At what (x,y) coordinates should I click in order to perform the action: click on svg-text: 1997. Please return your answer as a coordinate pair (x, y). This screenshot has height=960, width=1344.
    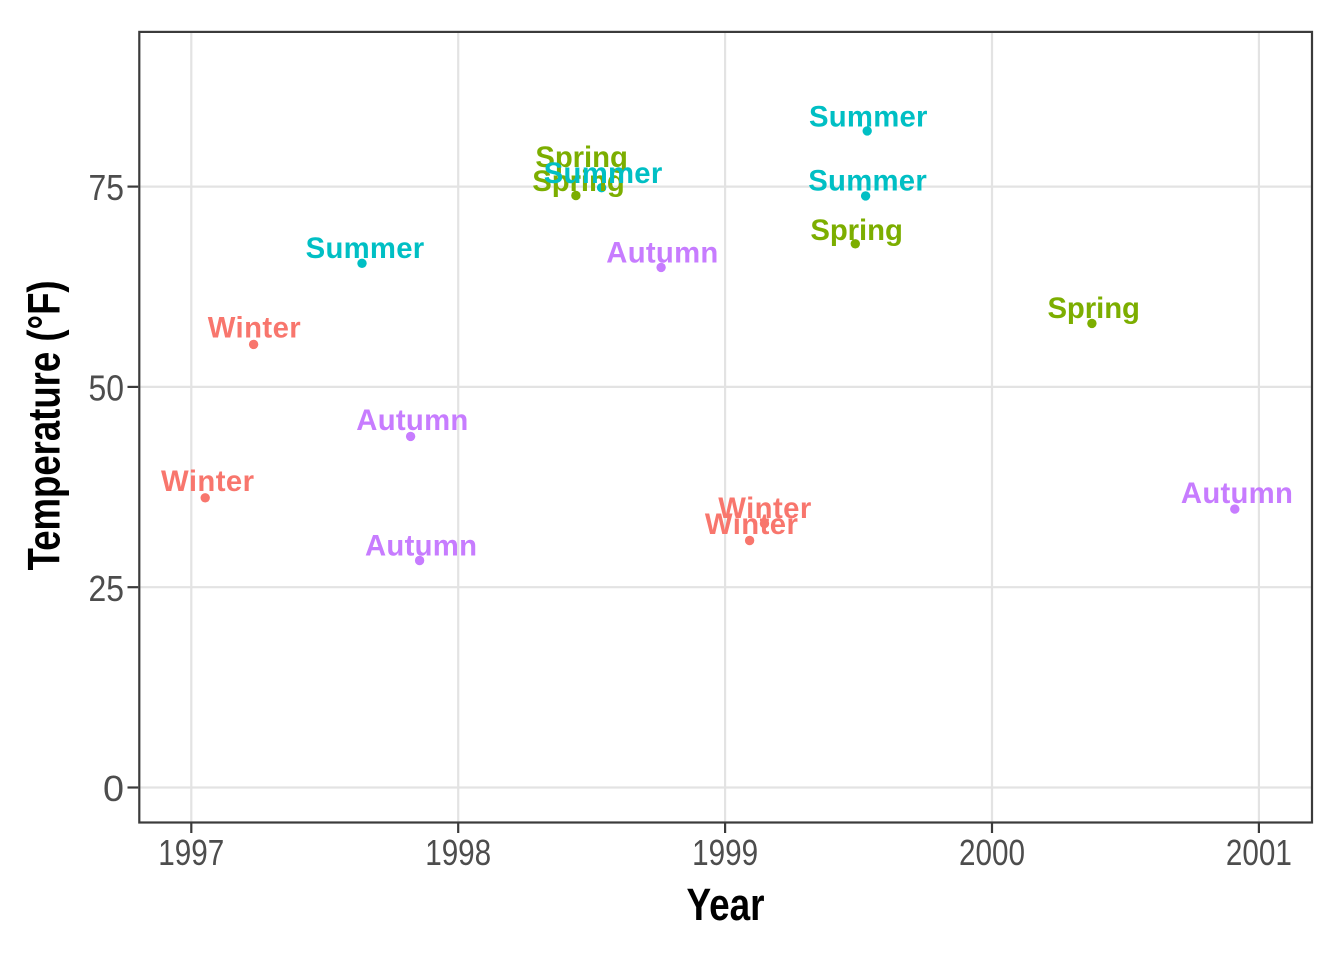
    Looking at the image, I should click on (191, 852).